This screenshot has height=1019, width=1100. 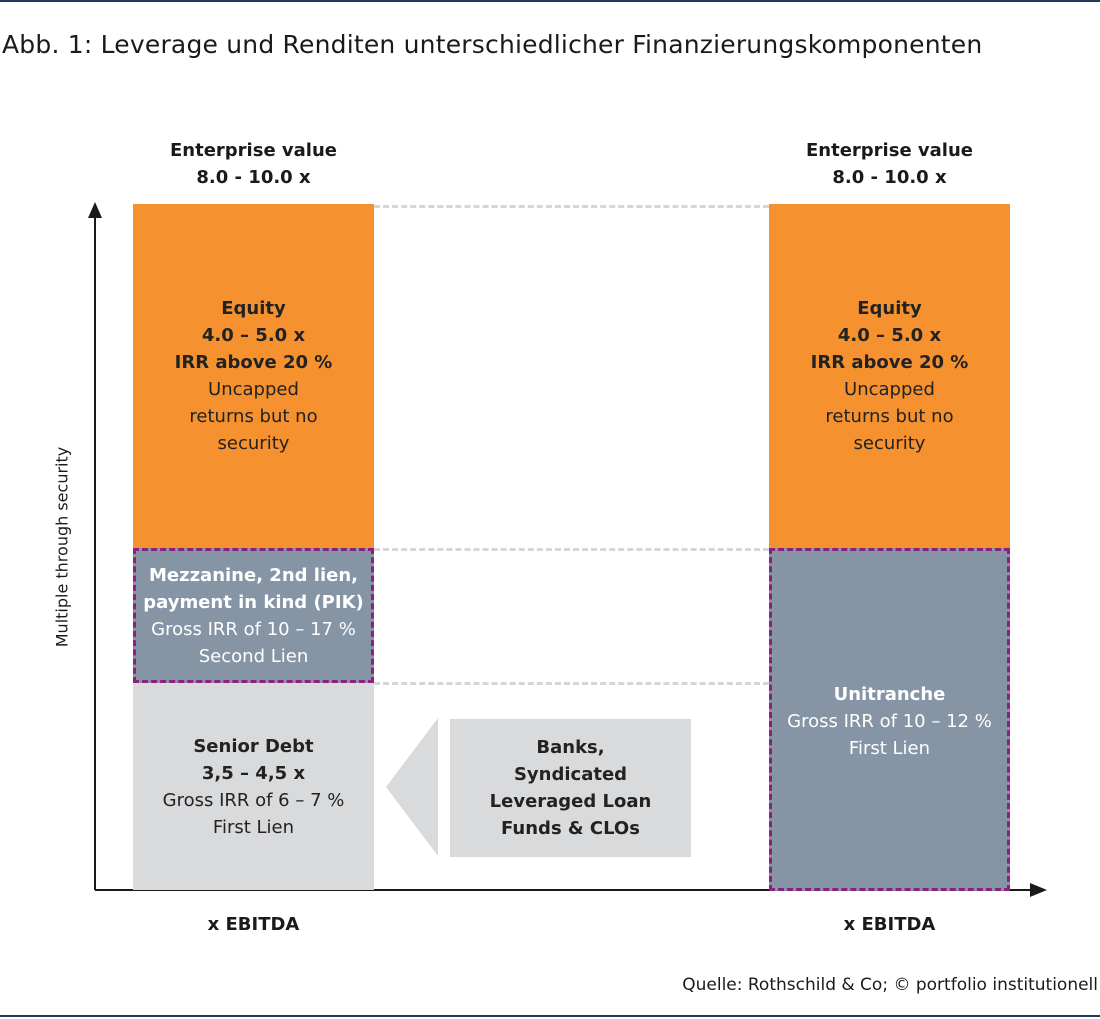 I want to click on banks-line-2: Syndicated, so click(x=570, y=774).